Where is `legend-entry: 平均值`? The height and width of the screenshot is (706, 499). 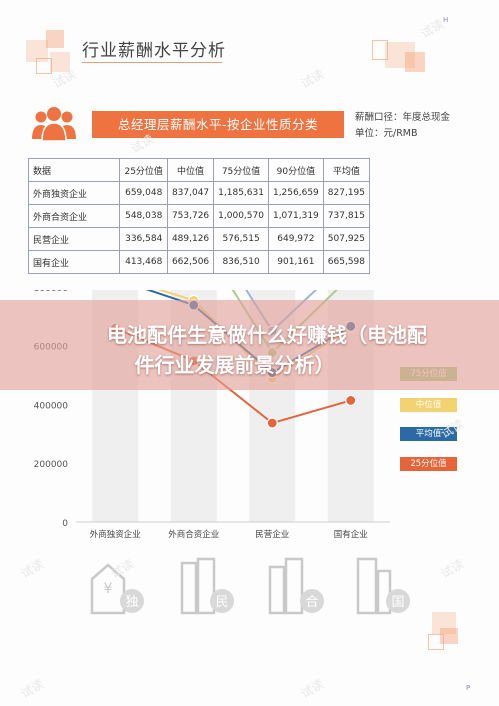 legend-entry: 平均值 is located at coordinates (428, 434).